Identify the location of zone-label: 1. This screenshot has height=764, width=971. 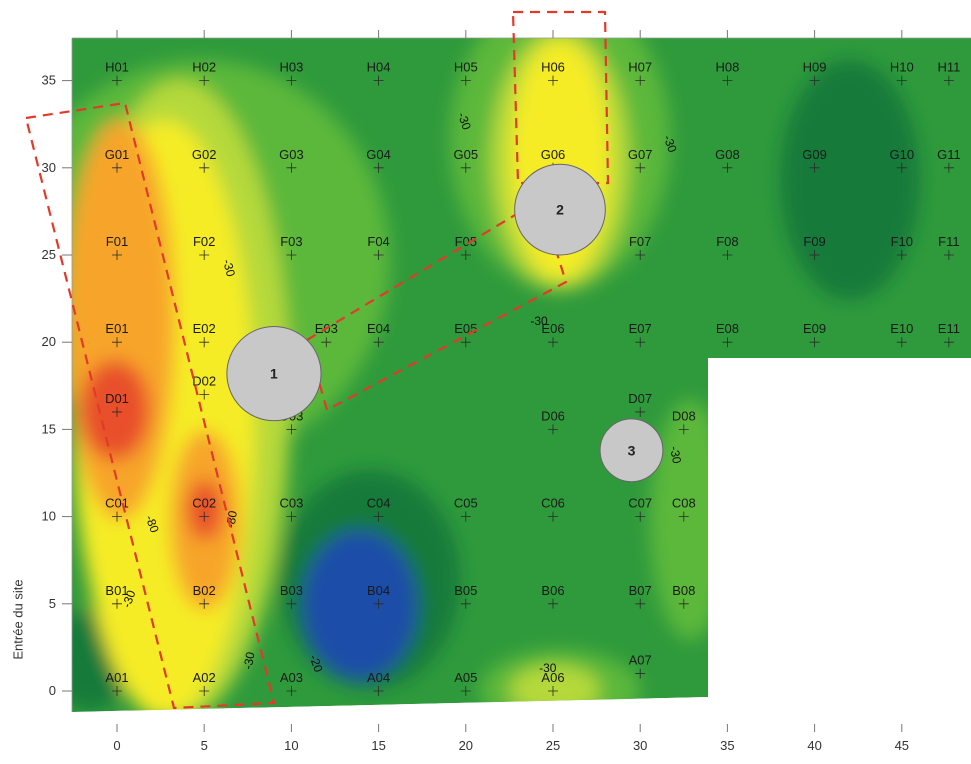
(274, 374).